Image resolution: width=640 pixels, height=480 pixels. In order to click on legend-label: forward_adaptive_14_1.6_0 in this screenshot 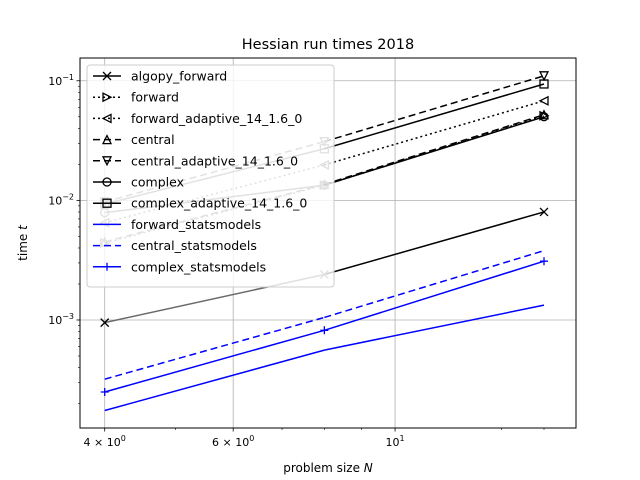, I will do `click(216, 118)`.